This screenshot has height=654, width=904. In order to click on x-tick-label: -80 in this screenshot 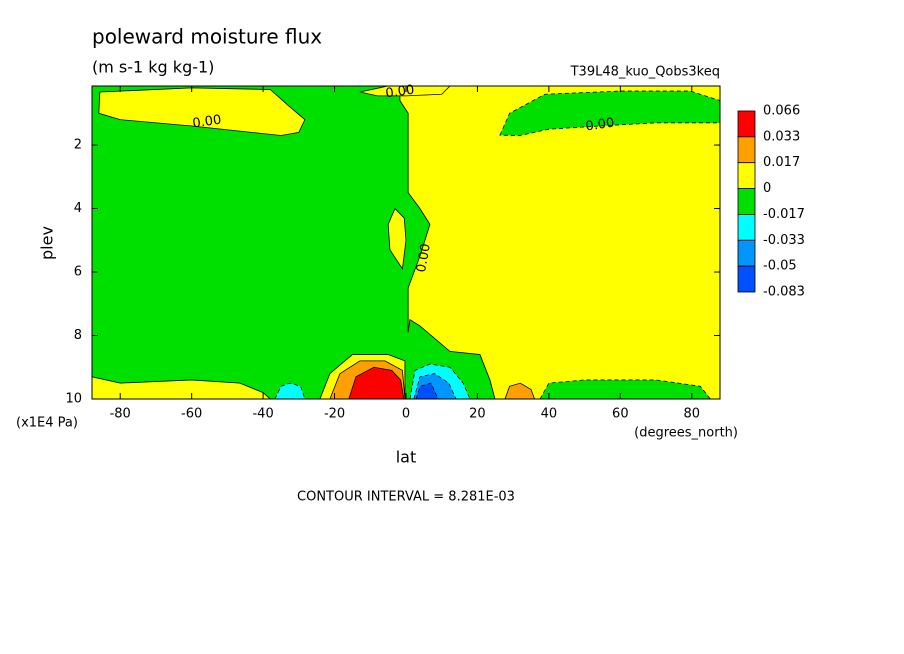, I will do `click(120, 414)`.